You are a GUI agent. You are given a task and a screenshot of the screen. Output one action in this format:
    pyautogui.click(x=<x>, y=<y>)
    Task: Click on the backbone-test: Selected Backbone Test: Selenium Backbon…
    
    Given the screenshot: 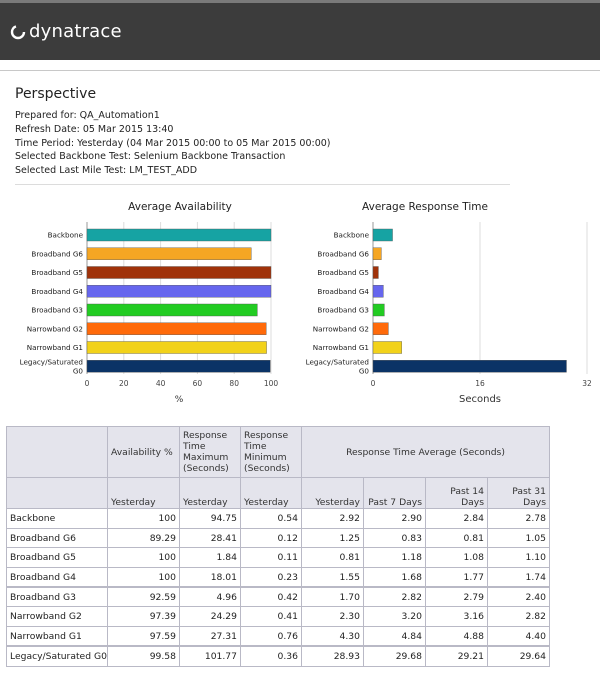 What is the action you would take?
    pyautogui.click(x=150, y=157)
    